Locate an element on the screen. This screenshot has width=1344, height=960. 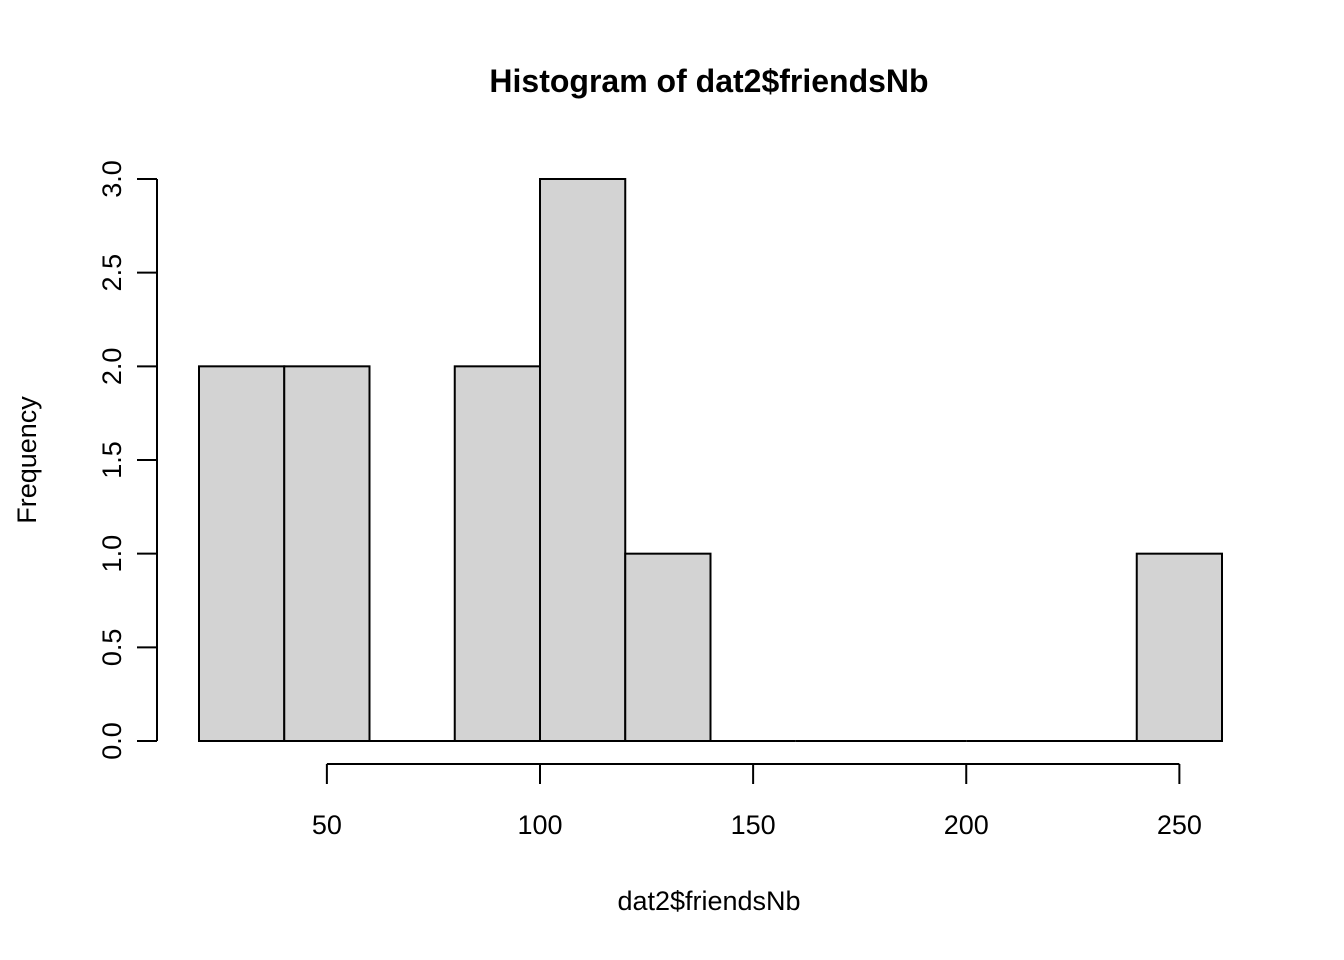
chart-title: Histogram of dat2$friendsNb is located at coordinates (708, 81).